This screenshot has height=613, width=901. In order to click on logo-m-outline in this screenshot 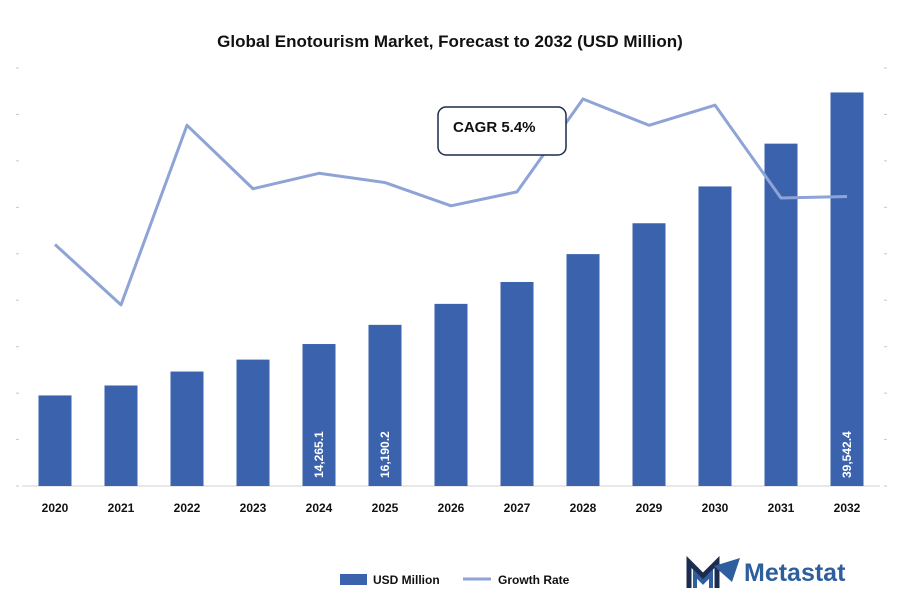, I will do `click(703, 571)`.